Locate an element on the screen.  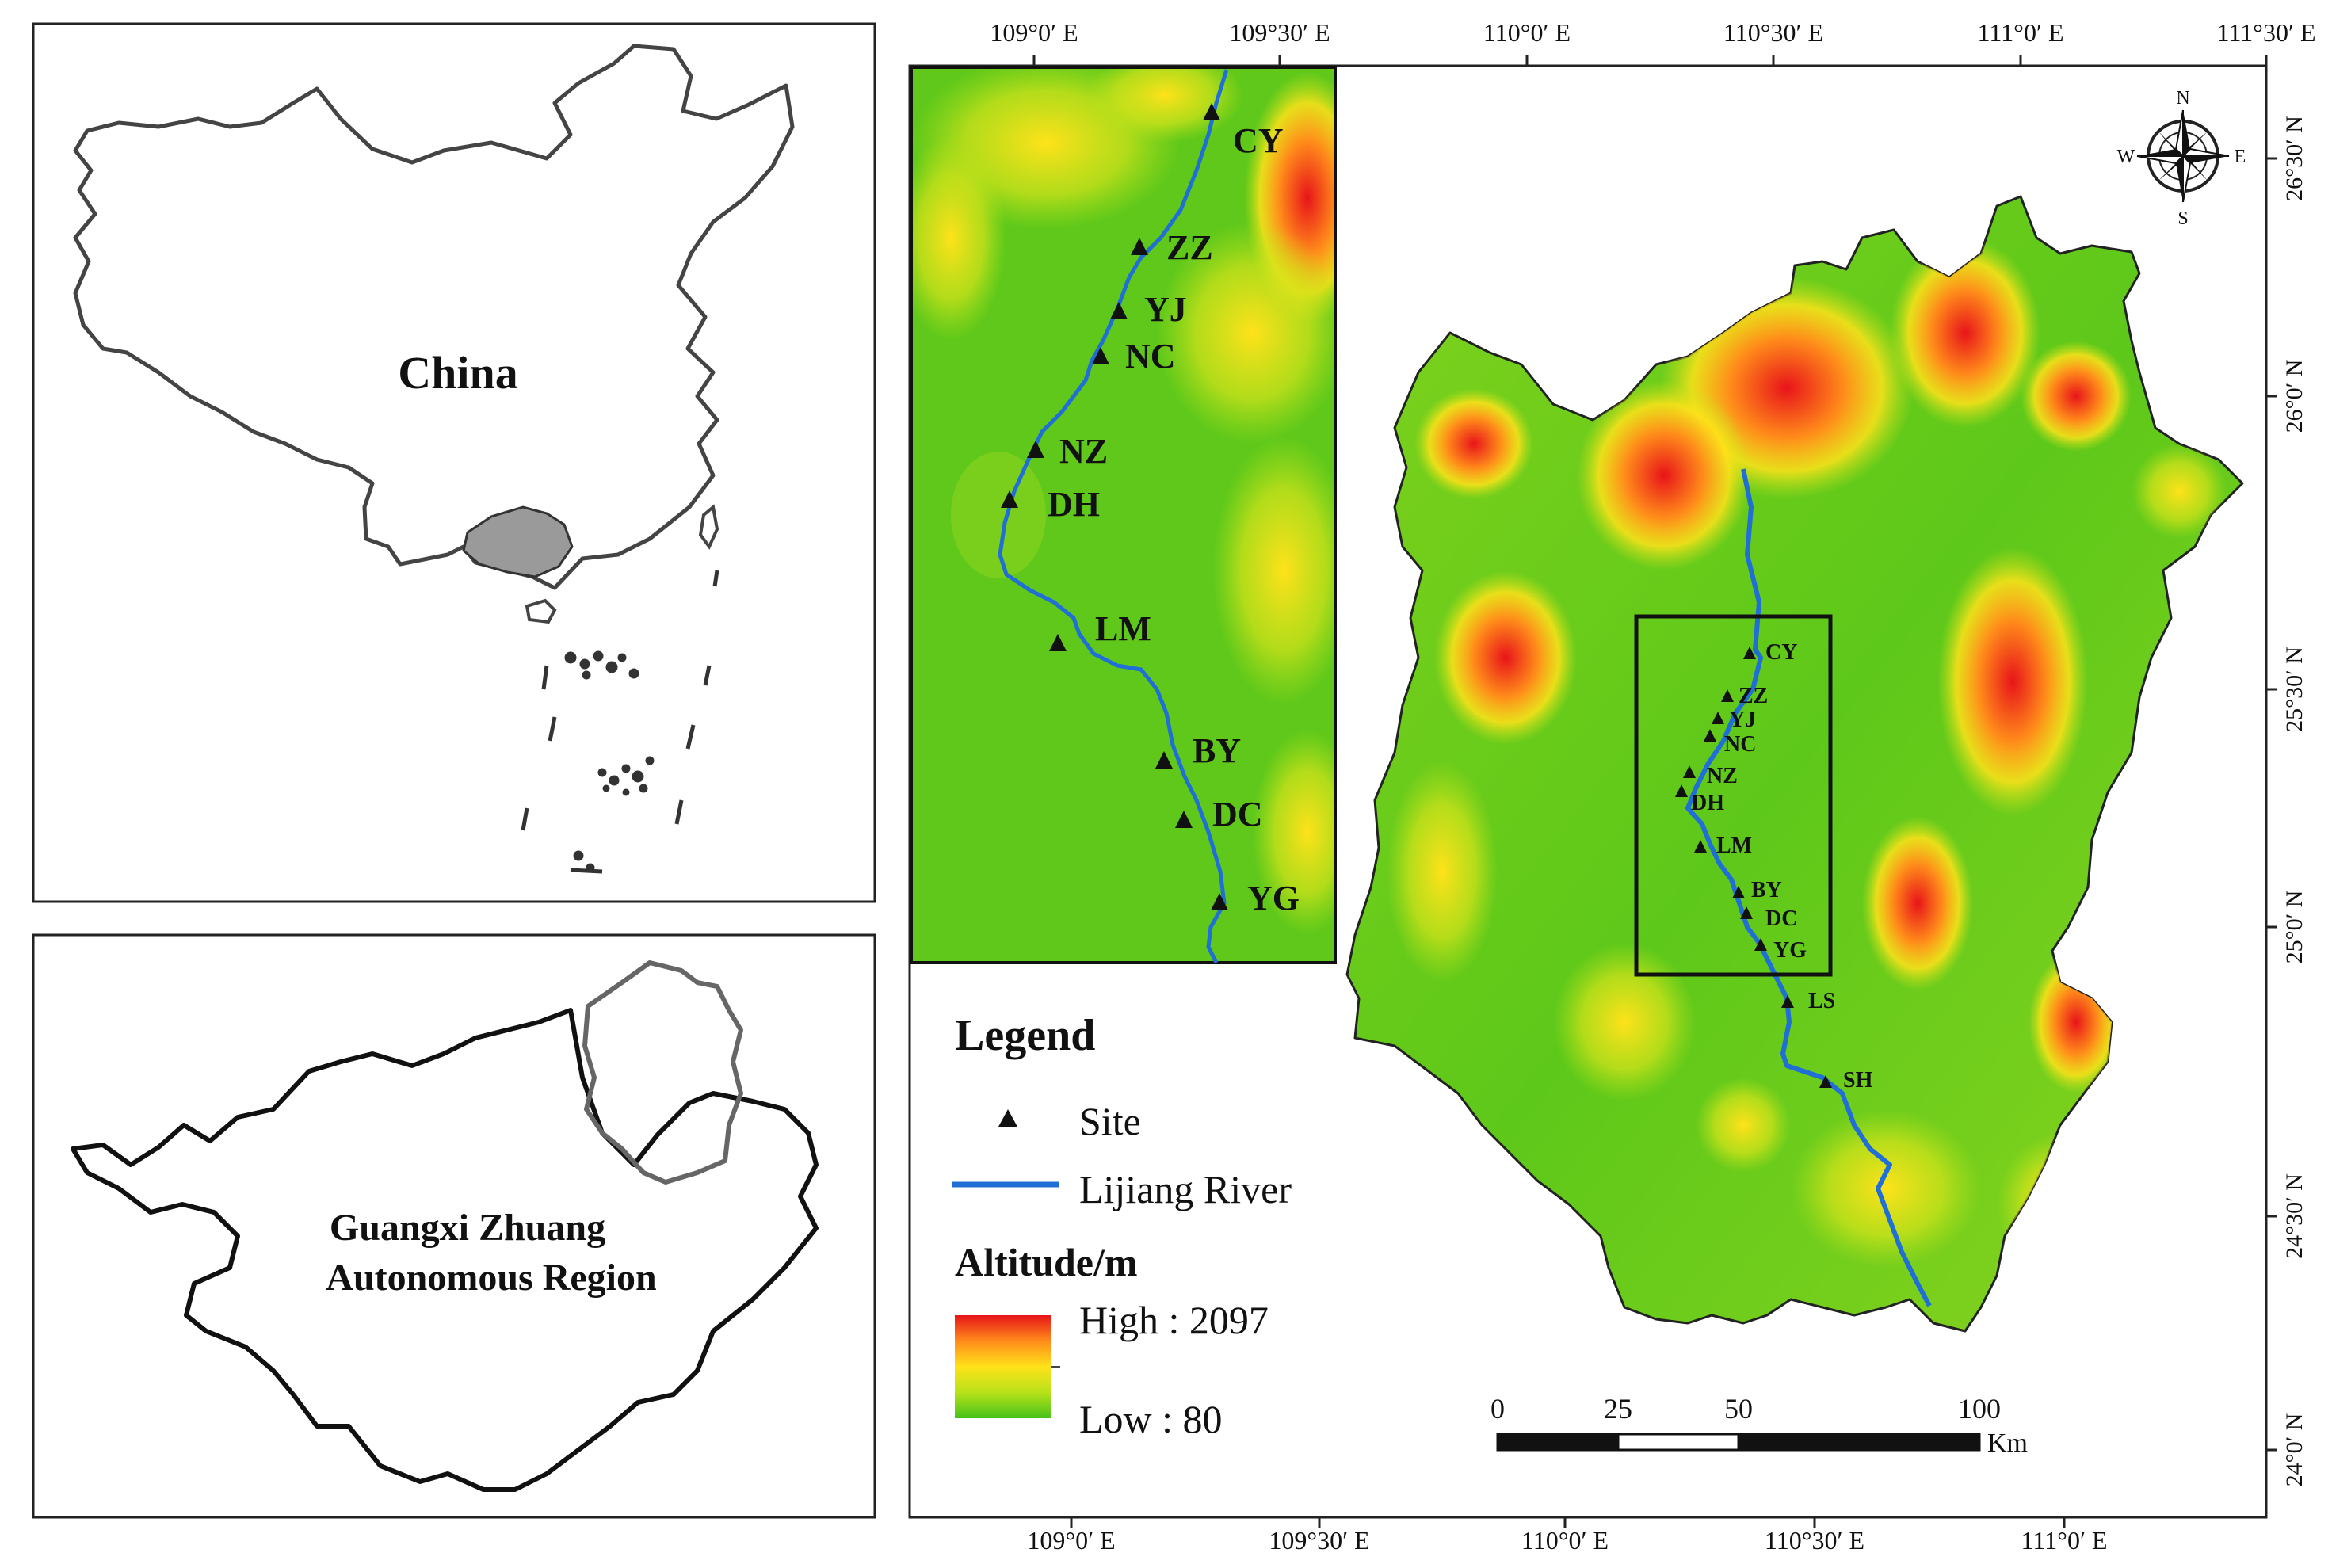
svg-text: SH is located at coordinates (1858, 1080).